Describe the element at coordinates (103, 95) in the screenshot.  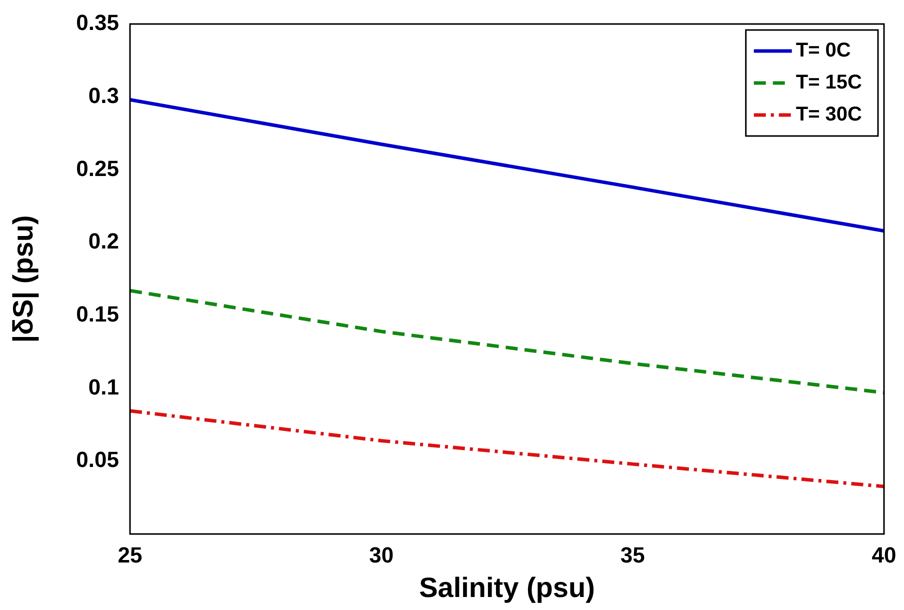
I see `y-tick-label: 0.3` at that location.